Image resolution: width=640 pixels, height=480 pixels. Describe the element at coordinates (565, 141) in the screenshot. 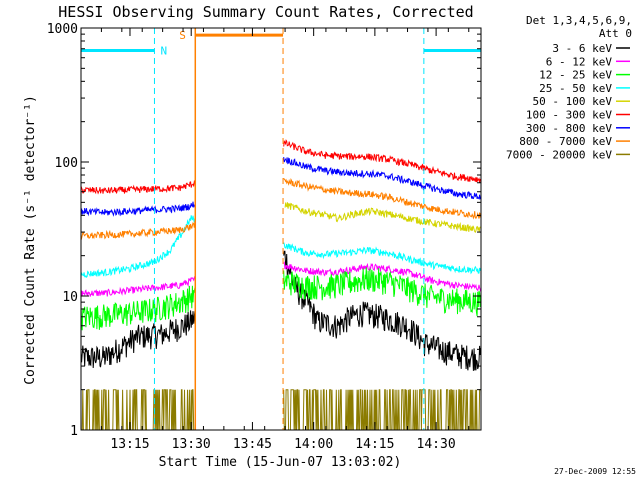

I see `legend-entry-label: 800 - 7000 keV` at that location.